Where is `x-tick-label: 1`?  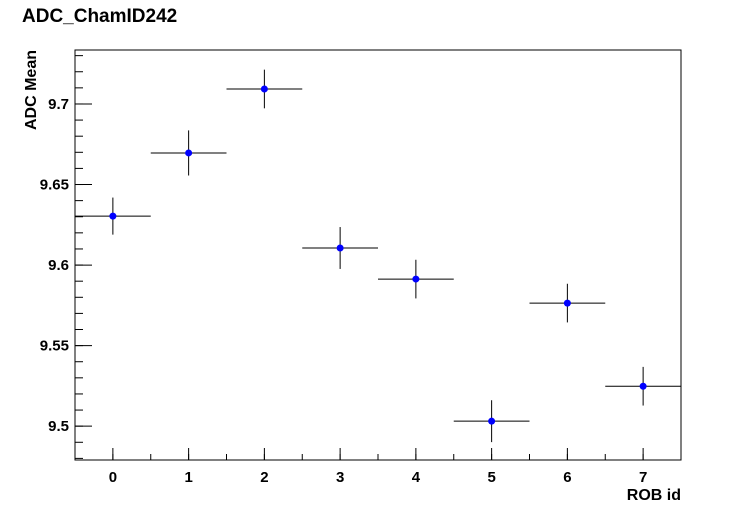 x-tick-label: 1 is located at coordinates (188, 477).